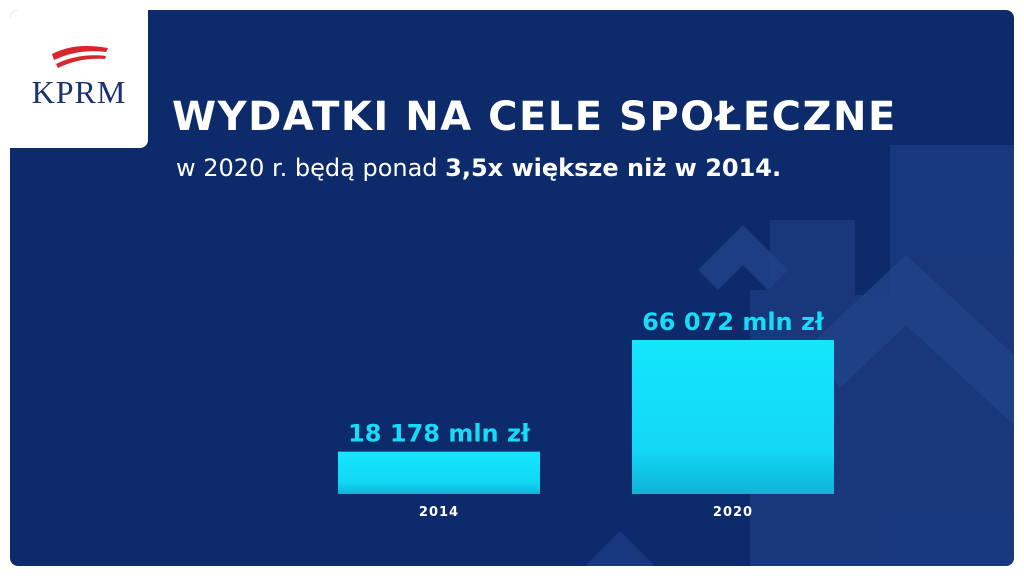 The height and width of the screenshot is (576, 1024). I want to click on data-label-2020: 66 072 mln zł, so click(733, 322).